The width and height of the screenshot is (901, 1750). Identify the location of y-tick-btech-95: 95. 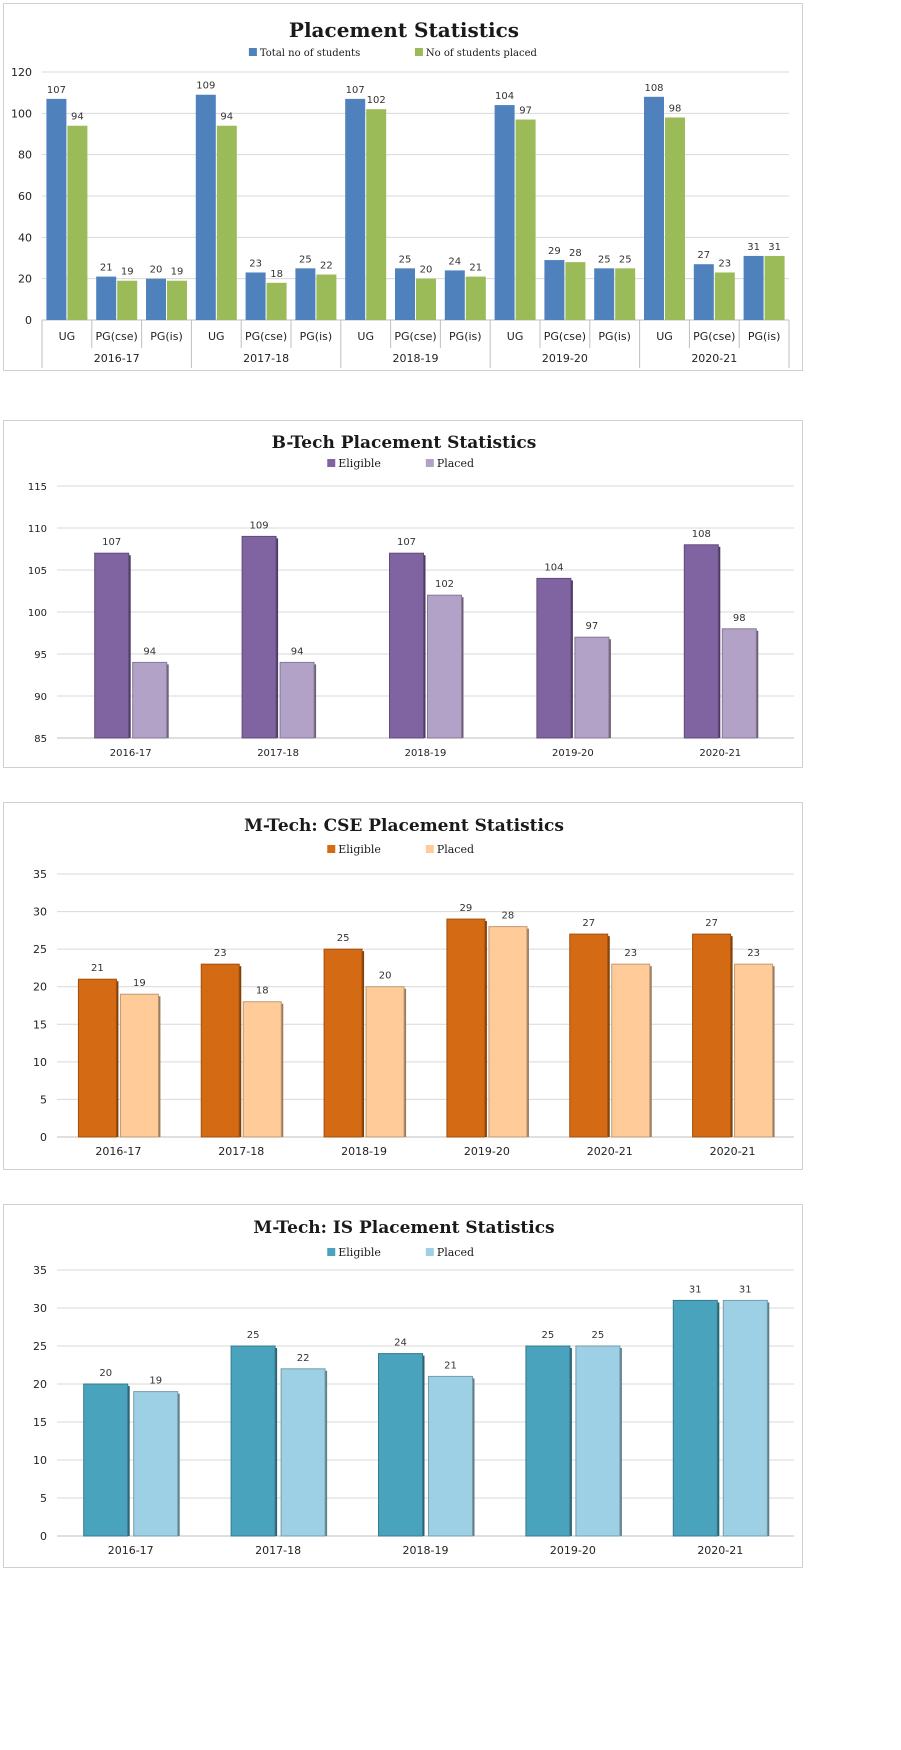
(40, 655).